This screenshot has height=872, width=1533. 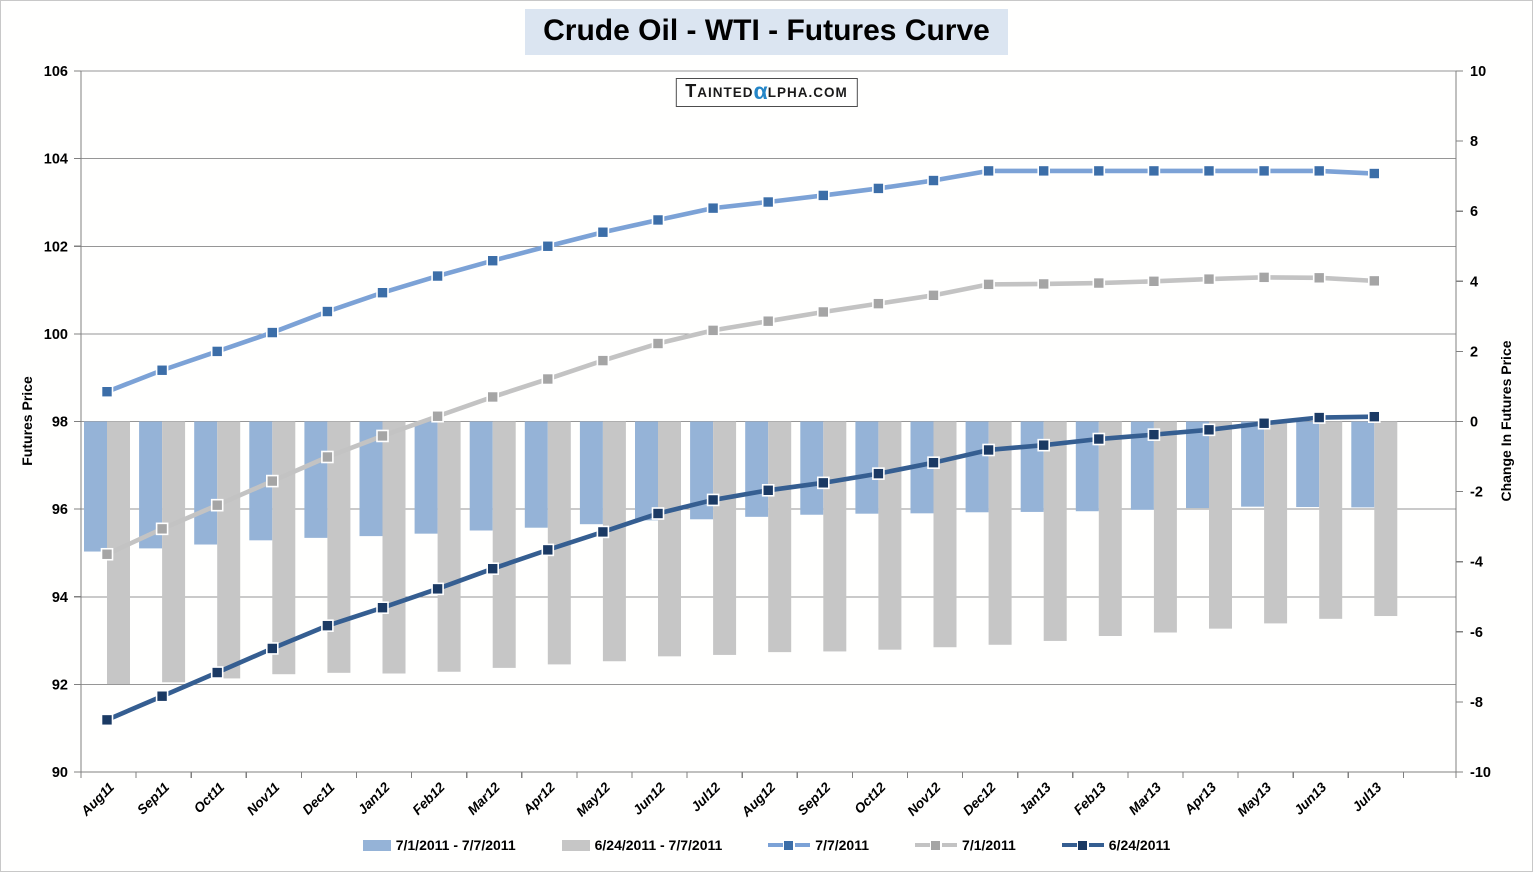 What do you see at coordinates (705, 796) in the screenshot?
I see `x-axis-label: Jul12` at bounding box center [705, 796].